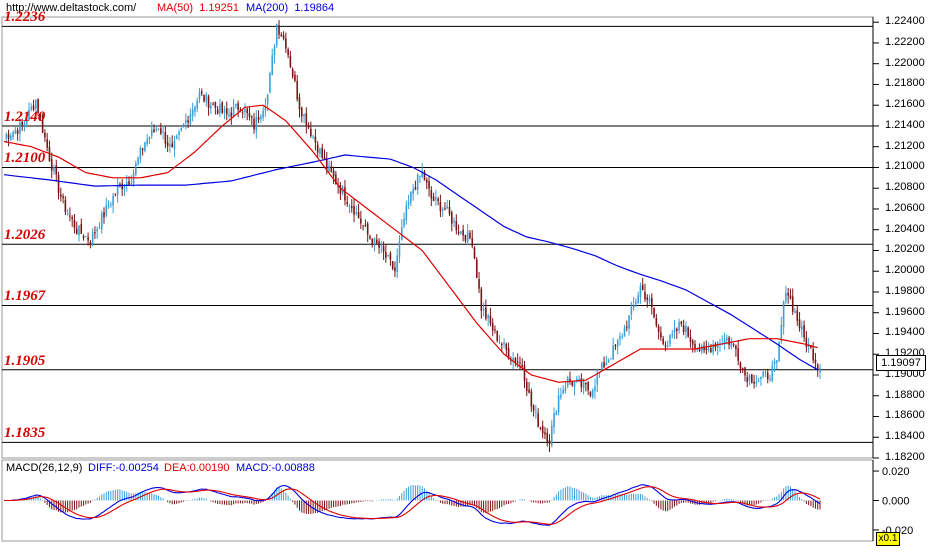 The width and height of the screenshot is (930, 553). I want to click on macd-axis: 0.0200.000-0.020, so click(892, 500).